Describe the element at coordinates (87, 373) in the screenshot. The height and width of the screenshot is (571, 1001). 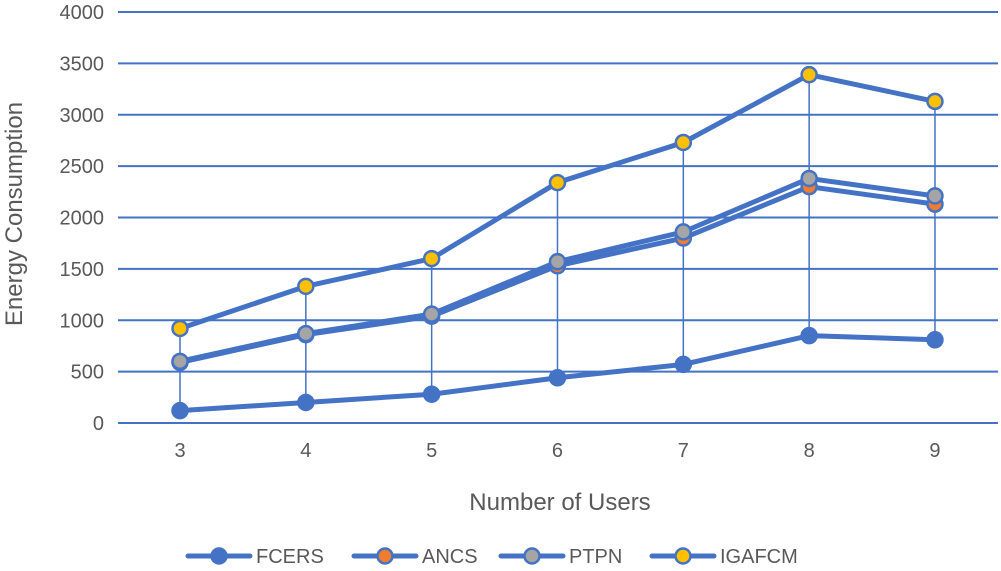
I see `y-tick-label: 500` at that location.